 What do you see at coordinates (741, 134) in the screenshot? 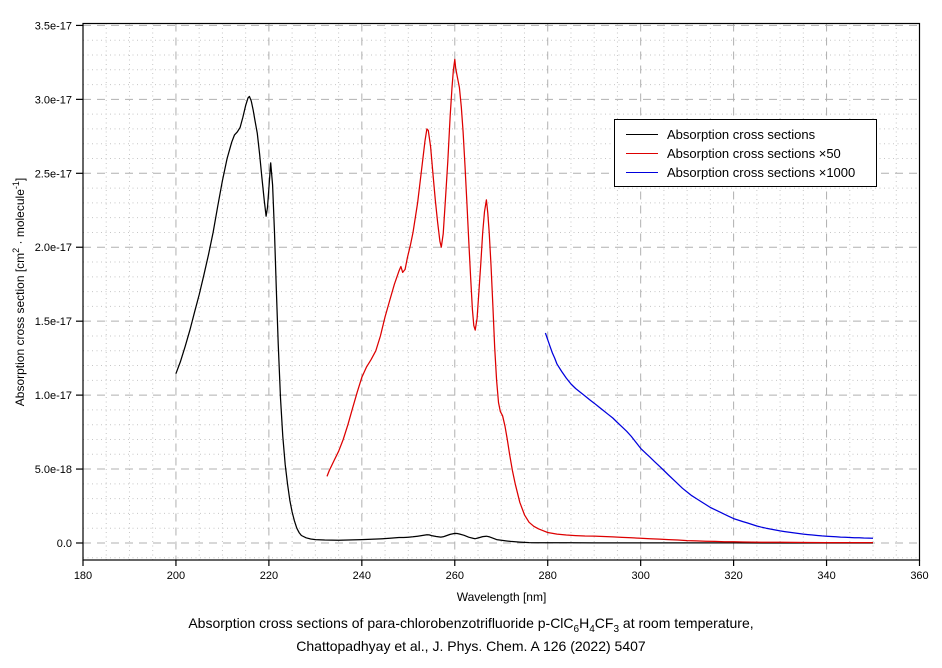
I see `legend-label: Absorption cross sections` at bounding box center [741, 134].